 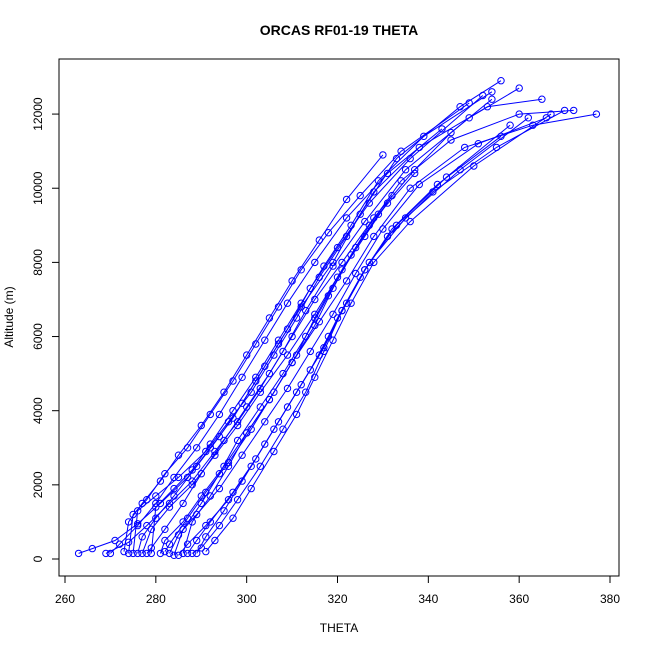 I want to click on x-axis-label: THETA, so click(x=339, y=628).